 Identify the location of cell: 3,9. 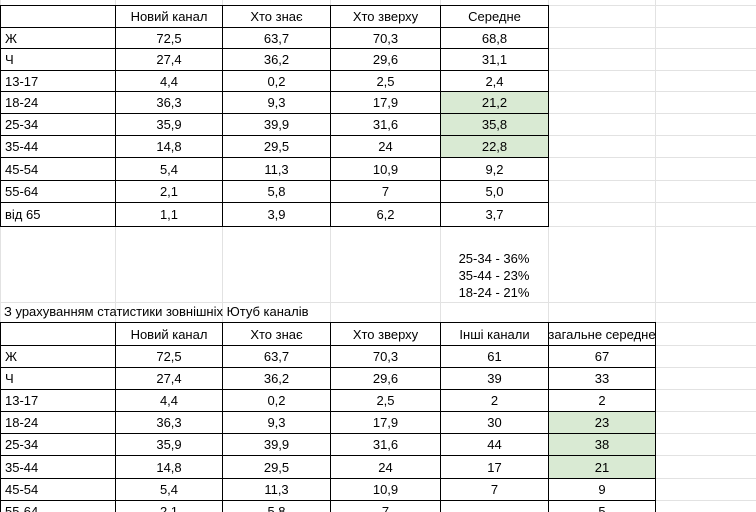
(276, 214).